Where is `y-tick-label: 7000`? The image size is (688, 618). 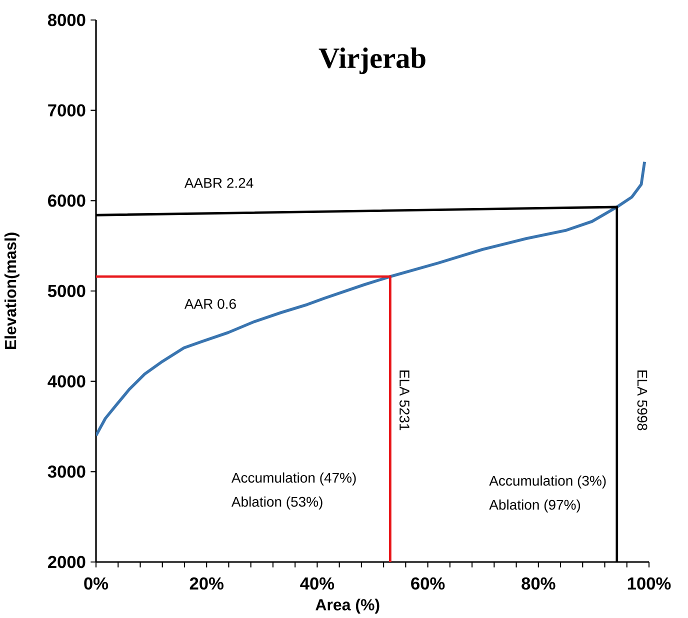 y-tick-label: 7000 is located at coordinates (67, 110).